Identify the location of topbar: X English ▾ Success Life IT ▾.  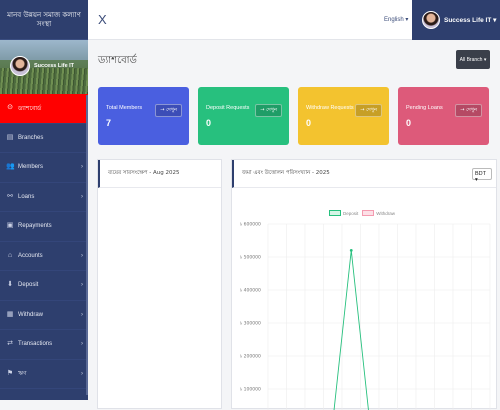
(294, 20).